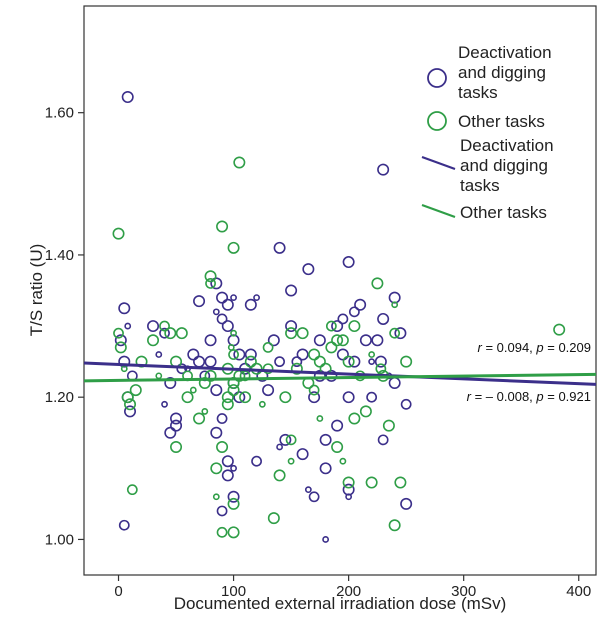 This screenshot has height=617, width=598. I want to click on y-tick-label: 1.00, so click(59, 539).